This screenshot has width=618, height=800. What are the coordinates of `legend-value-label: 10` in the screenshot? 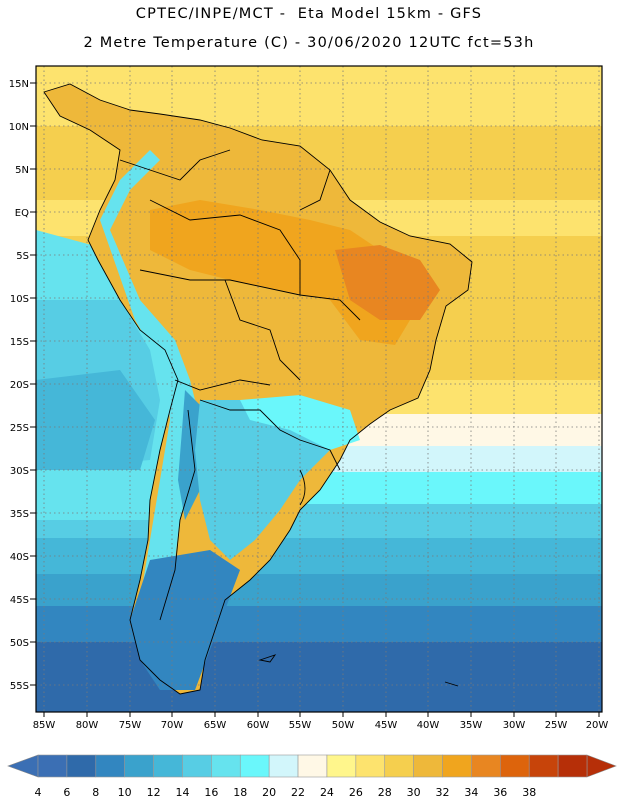 It's located at (125, 792).